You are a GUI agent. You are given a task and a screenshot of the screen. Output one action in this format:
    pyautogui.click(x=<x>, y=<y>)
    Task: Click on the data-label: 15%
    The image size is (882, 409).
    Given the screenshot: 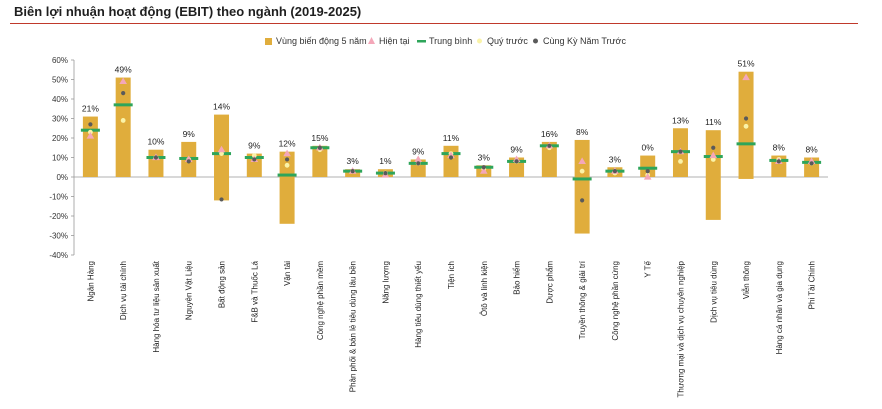 What is the action you would take?
    pyautogui.click(x=319, y=138)
    